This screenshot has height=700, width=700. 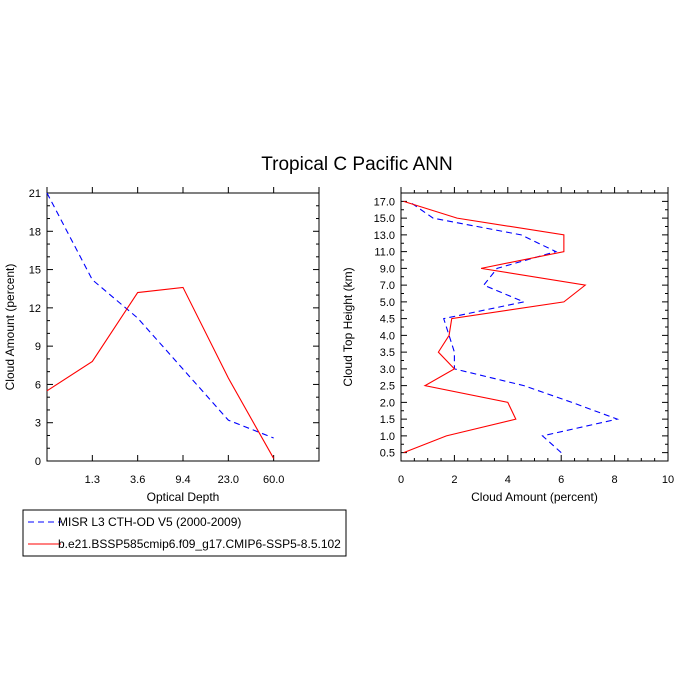 I want to click on y-tick-label: 0.5, so click(x=387, y=454).